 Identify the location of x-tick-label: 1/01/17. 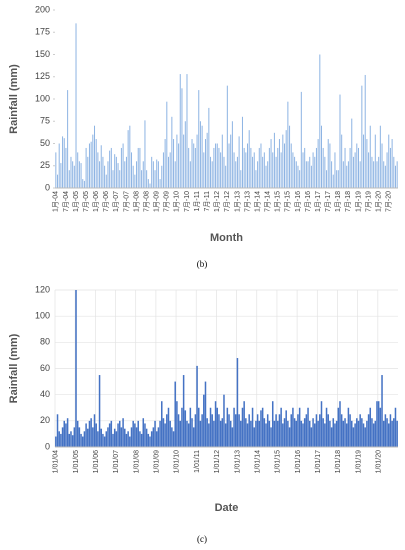
(318, 461).